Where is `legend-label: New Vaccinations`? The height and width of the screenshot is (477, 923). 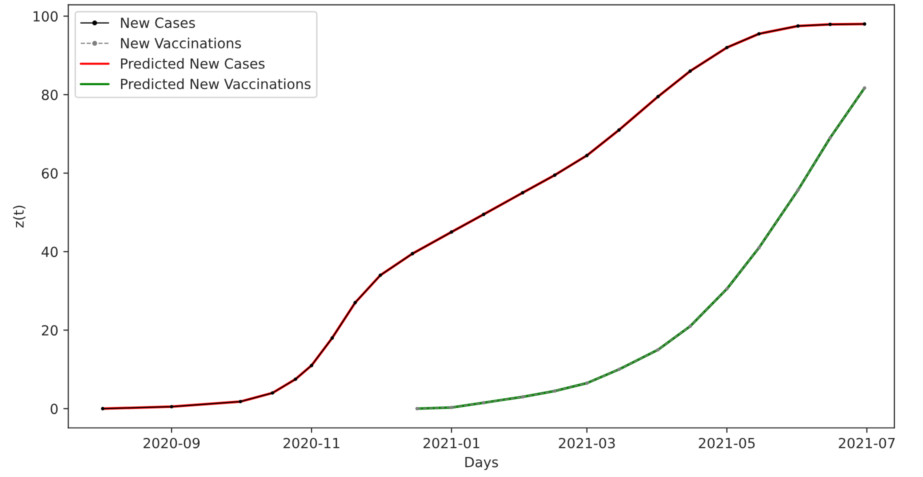
legend-label: New Vaccinations is located at coordinates (181, 43).